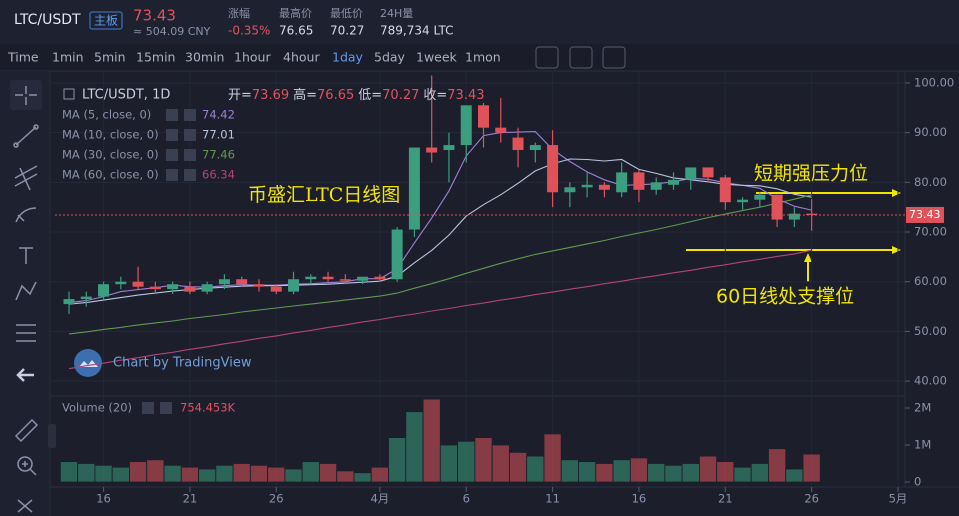 The image size is (959, 516). I want to click on ma-legend-value: 77.46, so click(218, 155).